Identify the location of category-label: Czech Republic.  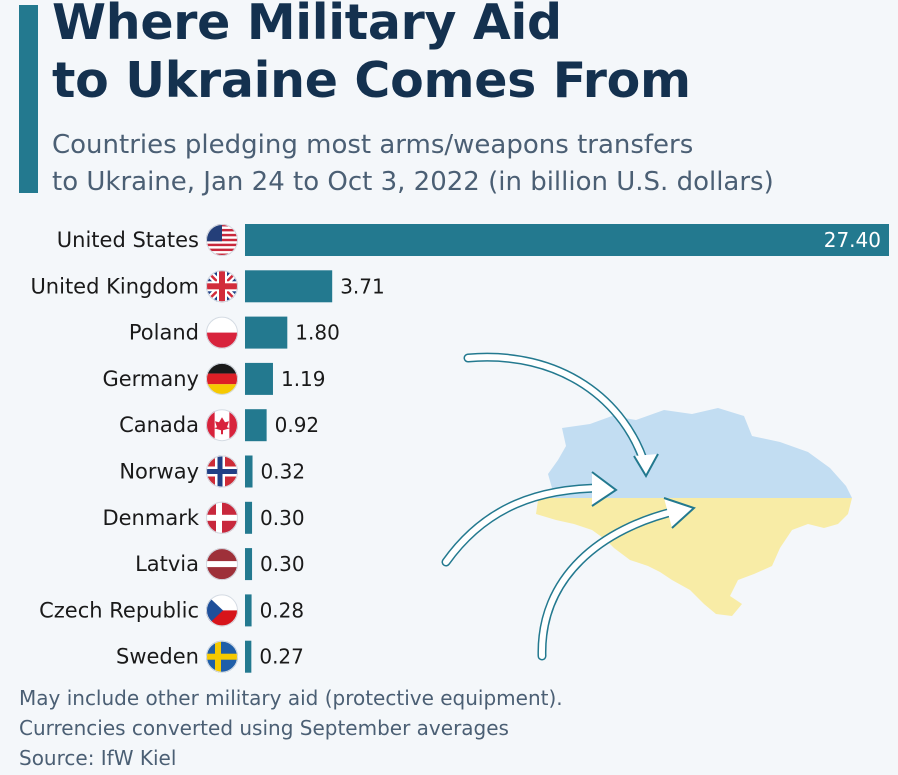
(119, 610).